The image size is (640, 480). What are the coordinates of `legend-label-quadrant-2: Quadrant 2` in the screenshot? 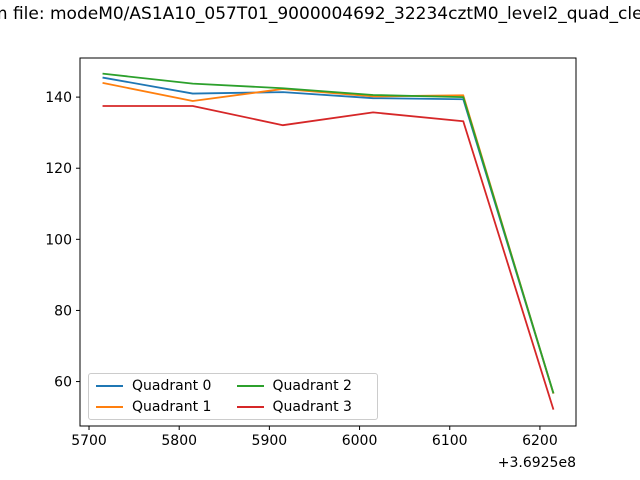 It's located at (312, 386).